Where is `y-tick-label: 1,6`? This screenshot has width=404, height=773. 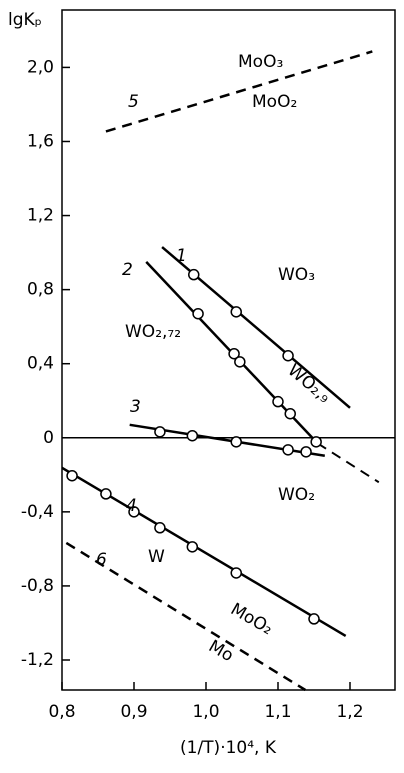 y-tick-label: 1,6 is located at coordinates (40, 141).